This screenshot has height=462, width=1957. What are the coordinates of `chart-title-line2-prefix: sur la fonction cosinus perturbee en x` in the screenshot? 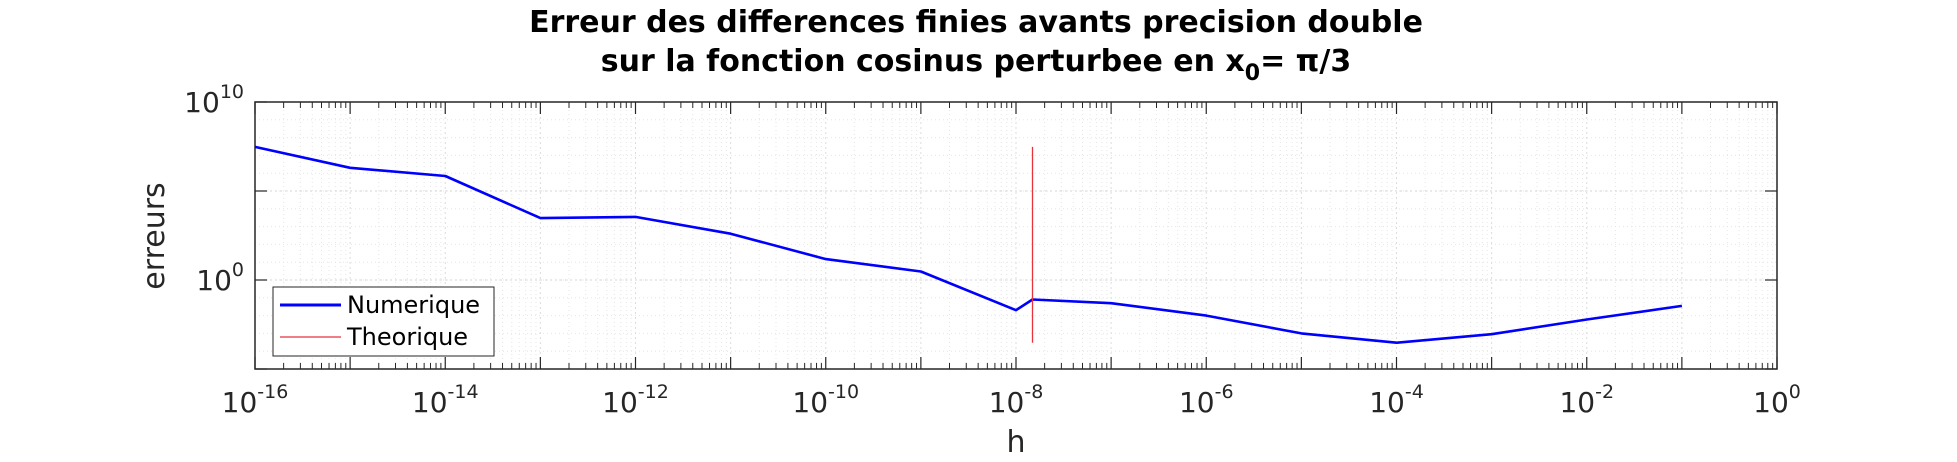 It's located at (923, 61).